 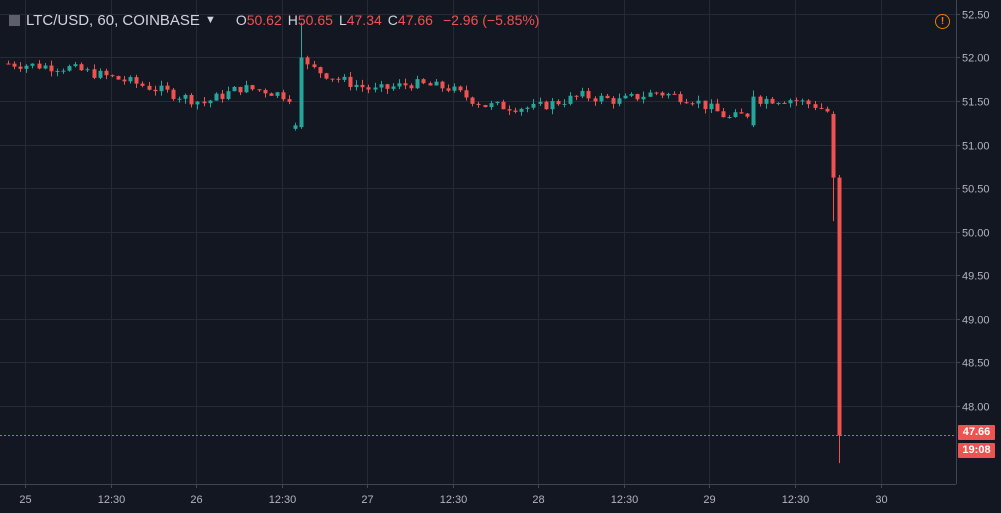 I want to click on countdown-tag: 19:08, so click(x=976, y=450).